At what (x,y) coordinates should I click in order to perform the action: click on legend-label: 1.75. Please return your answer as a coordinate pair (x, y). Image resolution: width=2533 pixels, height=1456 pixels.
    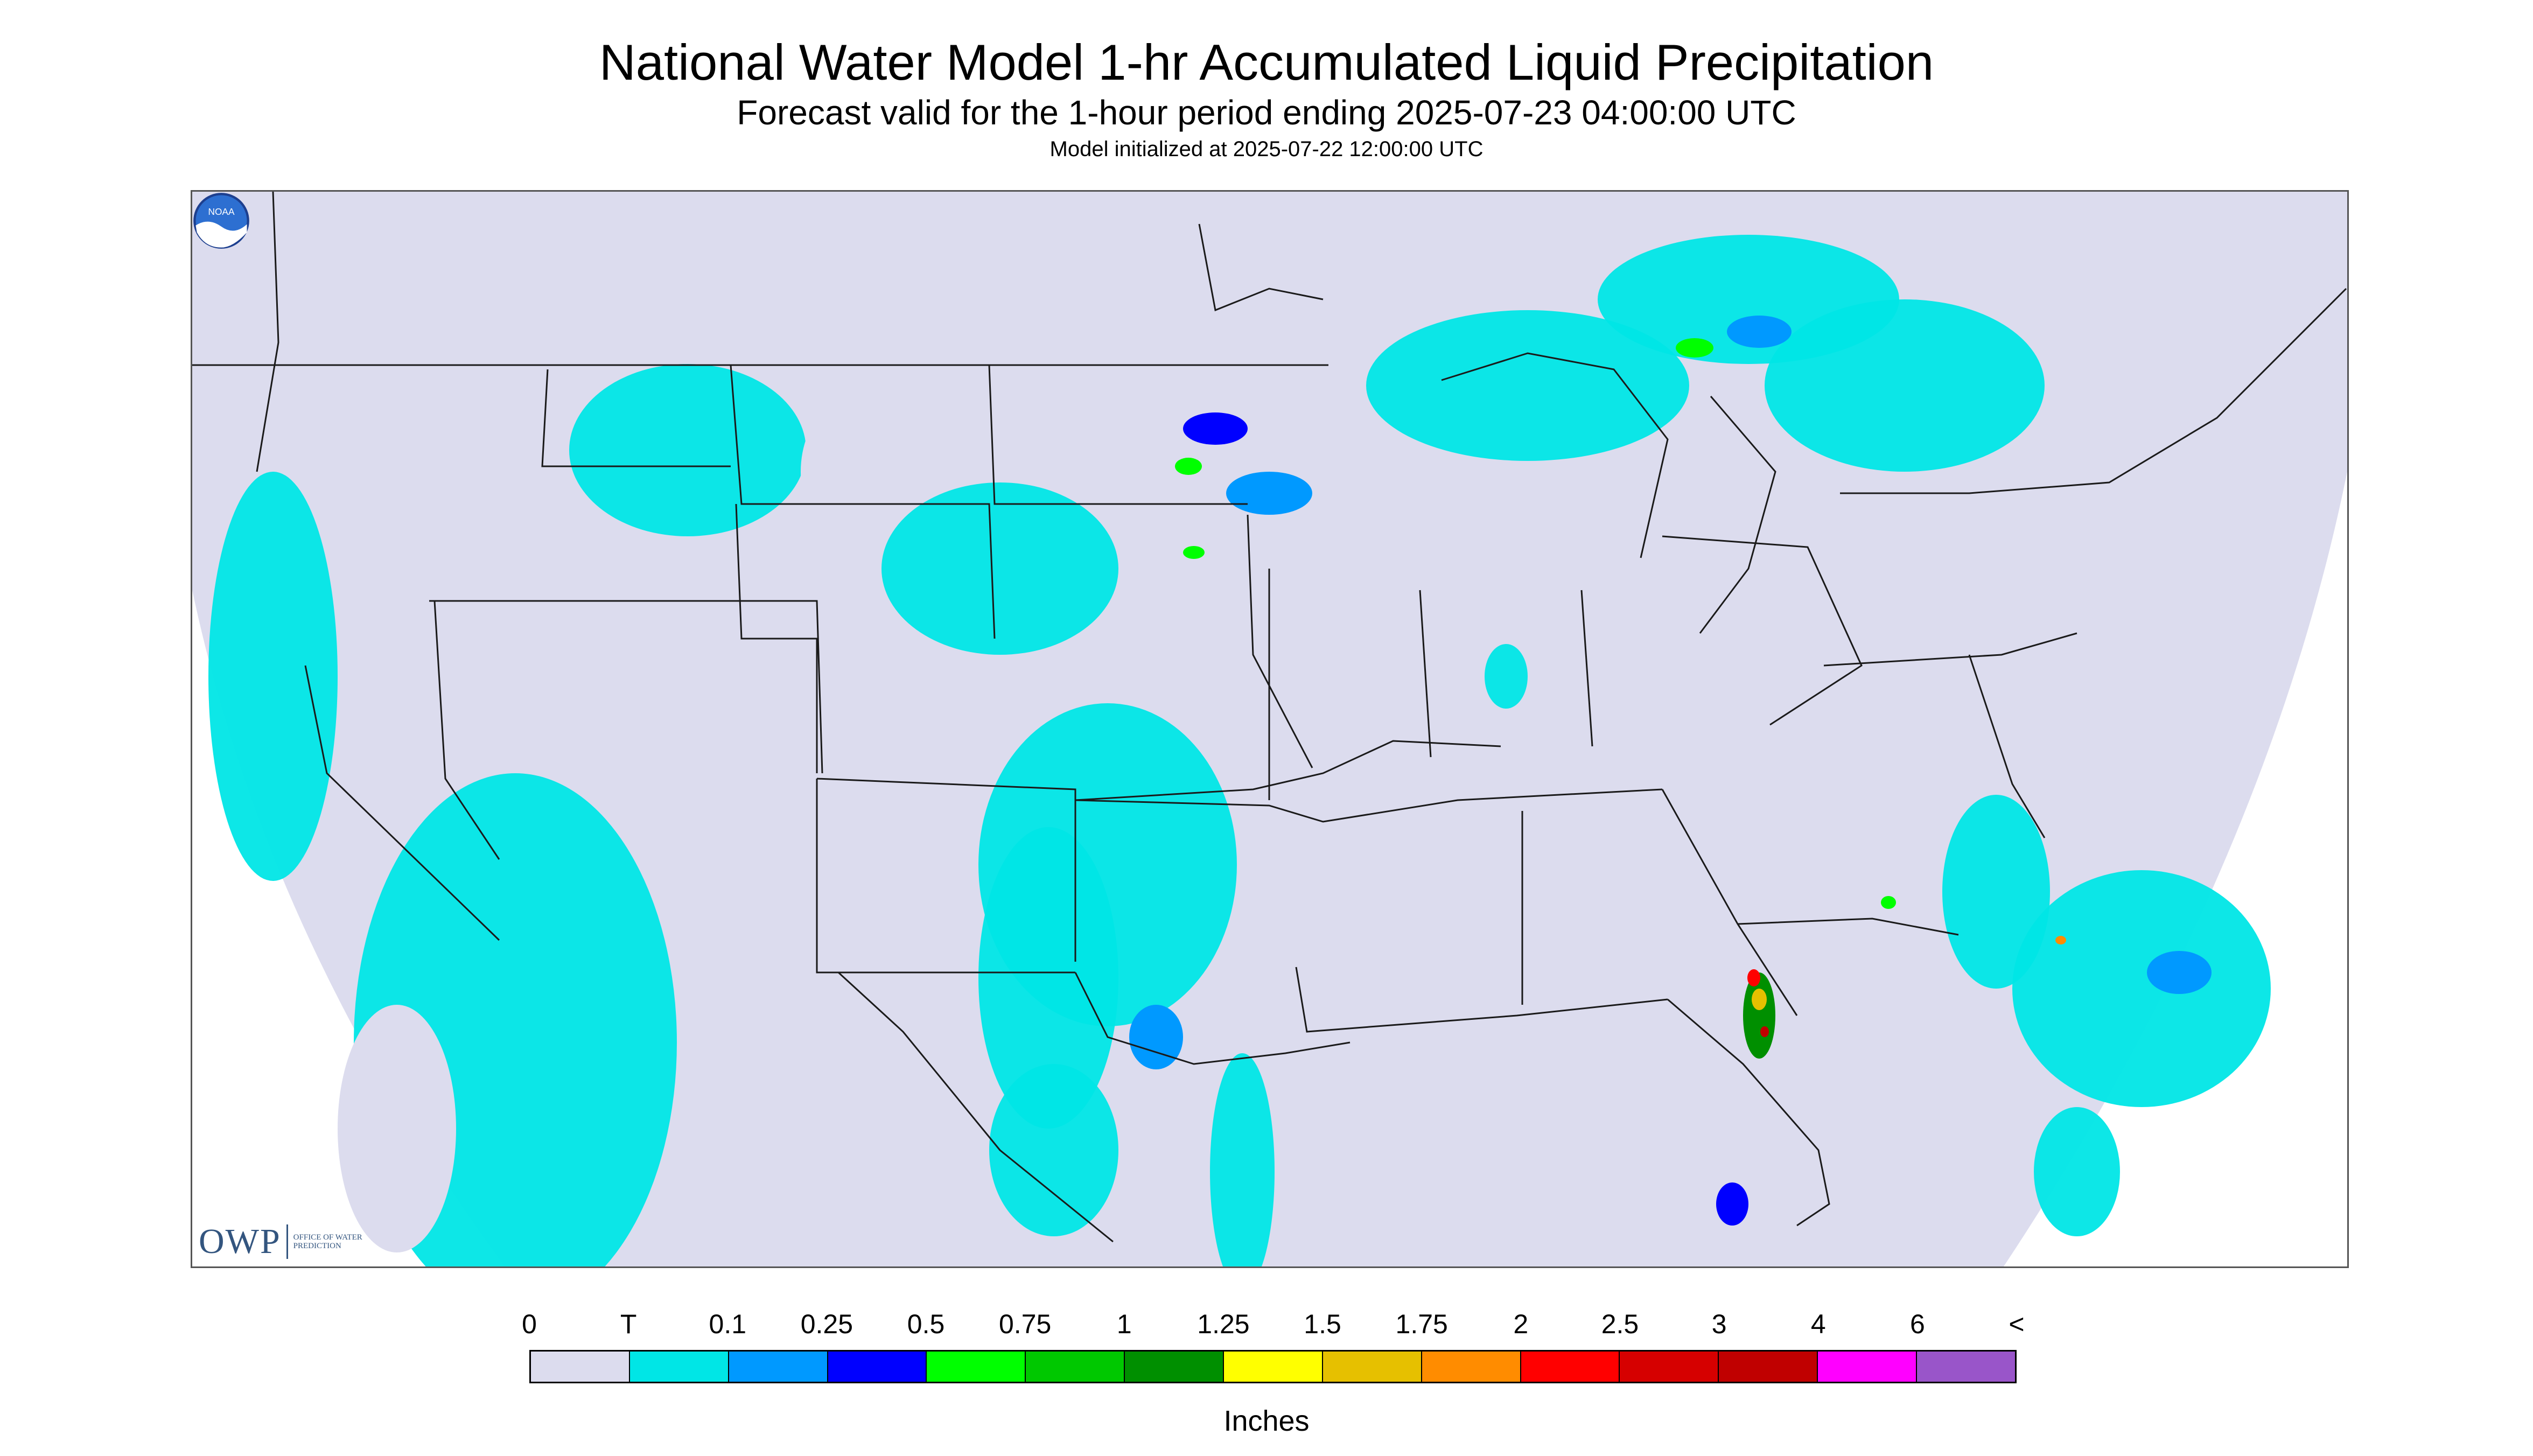
    Looking at the image, I should click on (1422, 1324).